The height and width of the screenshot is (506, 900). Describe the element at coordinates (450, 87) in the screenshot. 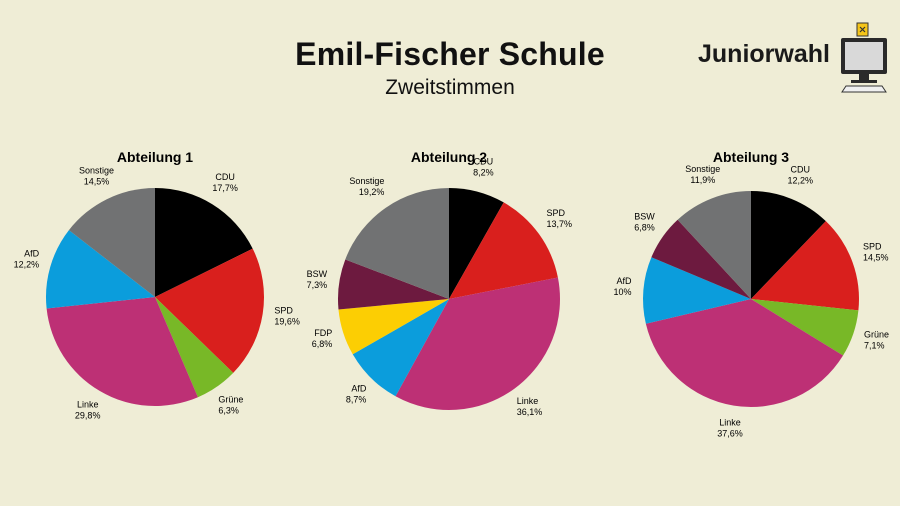

I see `page-subtitle: Zweitstimmen` at that location.